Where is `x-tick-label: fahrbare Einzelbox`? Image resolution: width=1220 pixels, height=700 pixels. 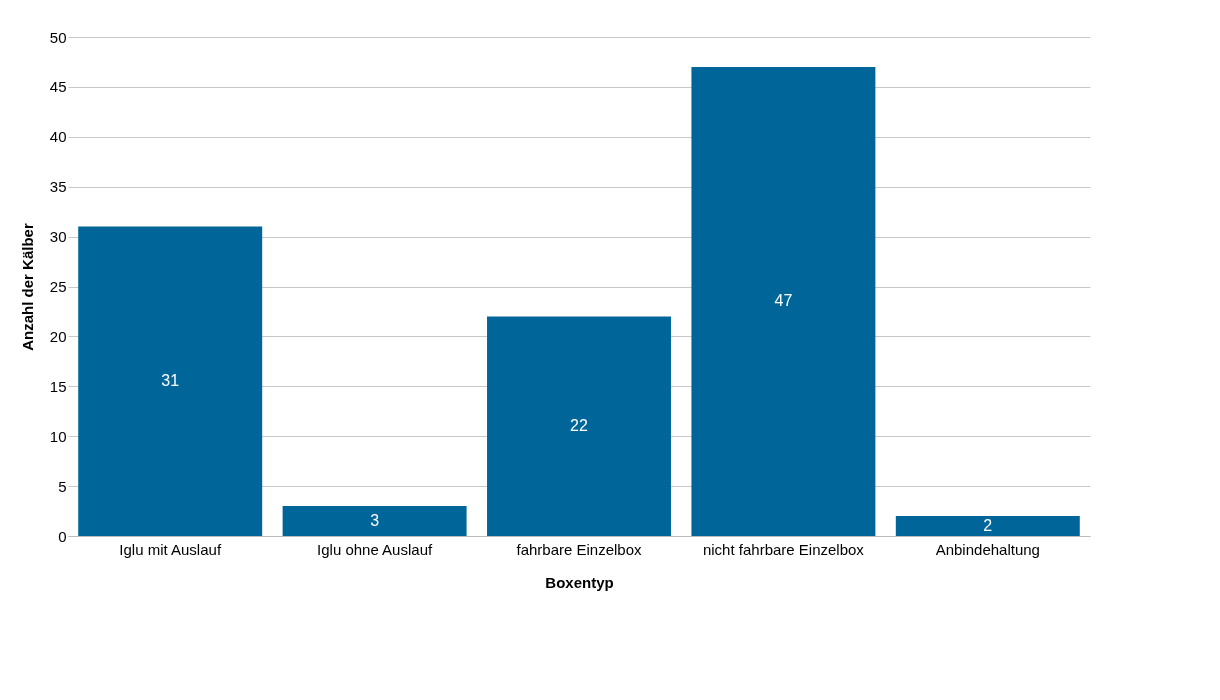 x-tick-label: fahrbare Einzelbox is located at coordinates (579, 549).